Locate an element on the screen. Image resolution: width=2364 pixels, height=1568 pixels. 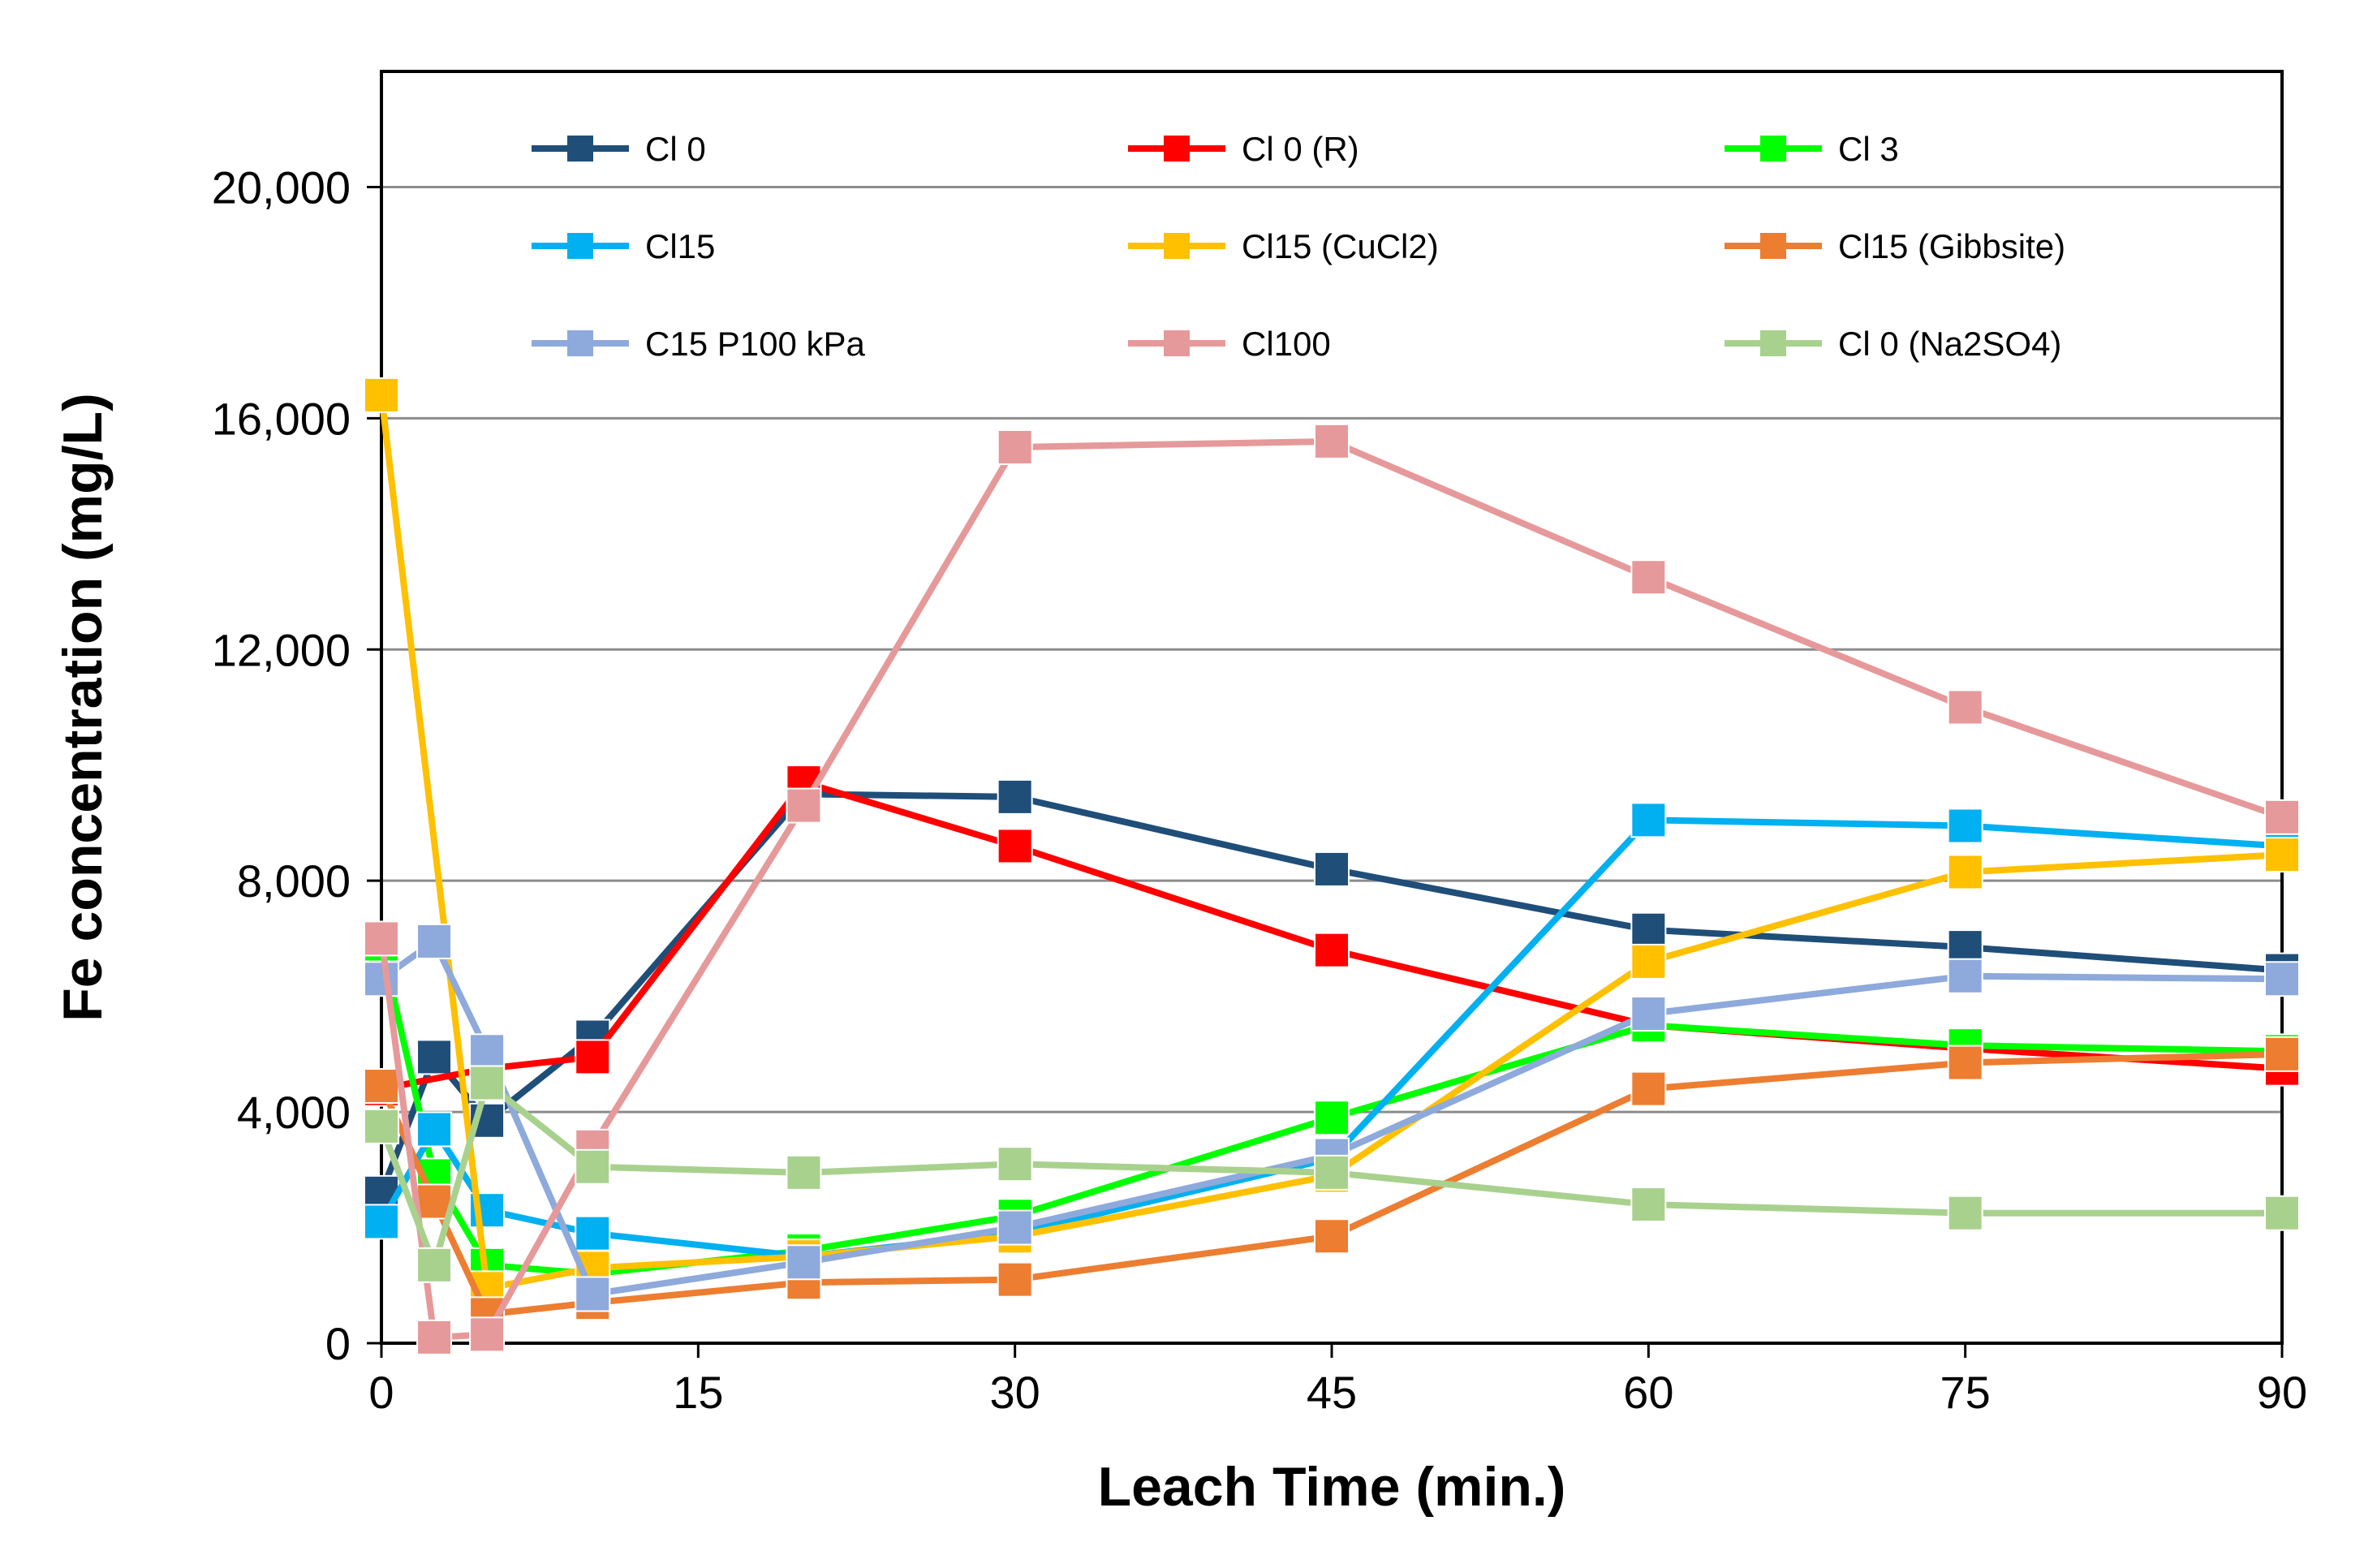
y-tick-label: 16,000 is located at coordinates (281, 419).